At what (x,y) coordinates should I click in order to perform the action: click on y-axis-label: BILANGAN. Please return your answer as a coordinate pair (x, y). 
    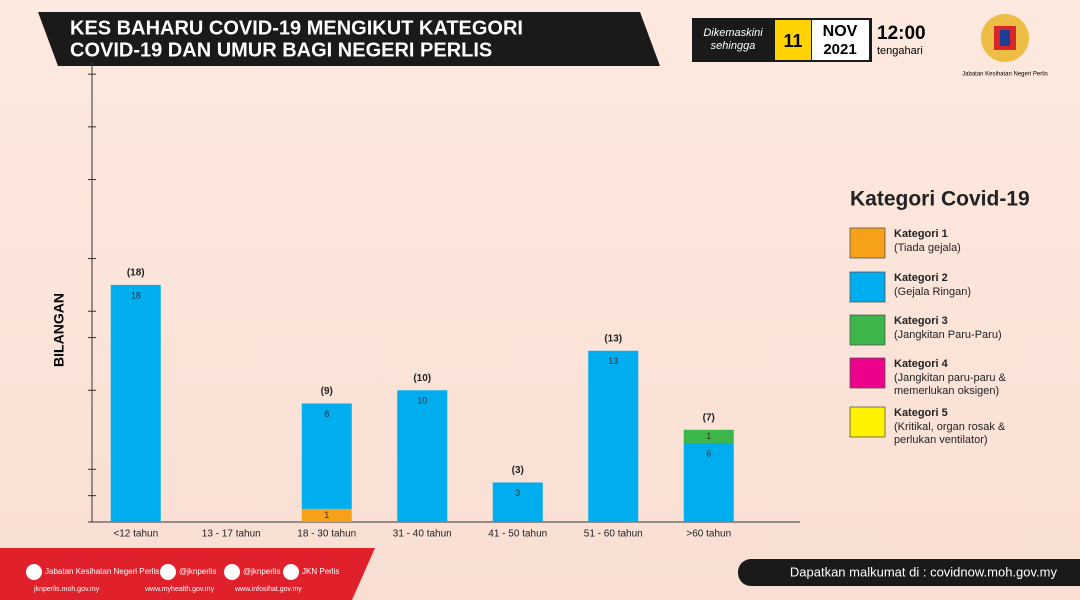
    Looking at the image, I should click on (59, 330).